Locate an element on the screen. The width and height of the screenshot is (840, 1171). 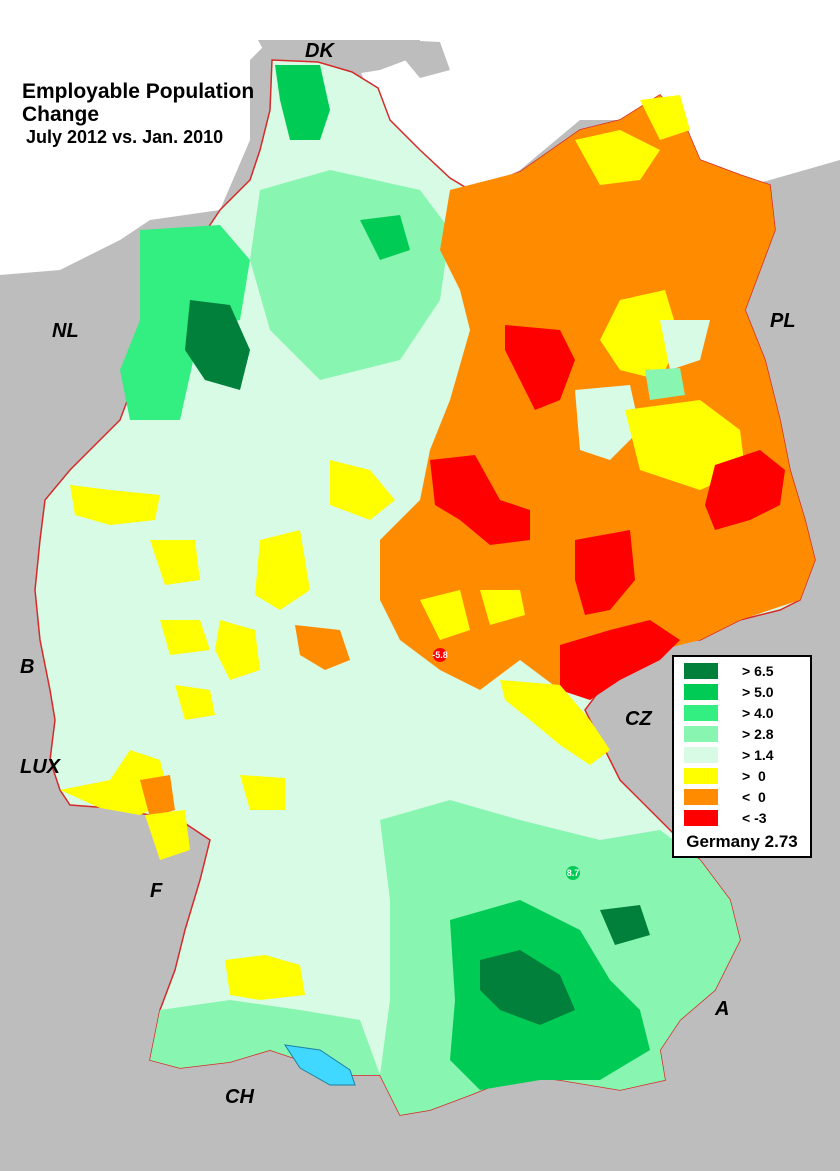
country-label-pl: PL is located at coordinates (783, 321).